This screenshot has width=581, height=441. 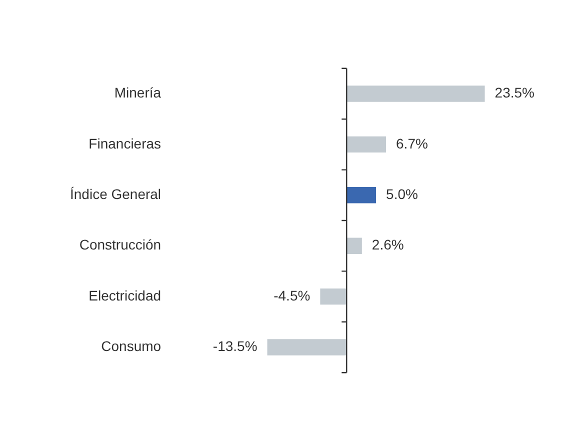 I want to click on data-label: 5.0%, so click(x=402, y=194).